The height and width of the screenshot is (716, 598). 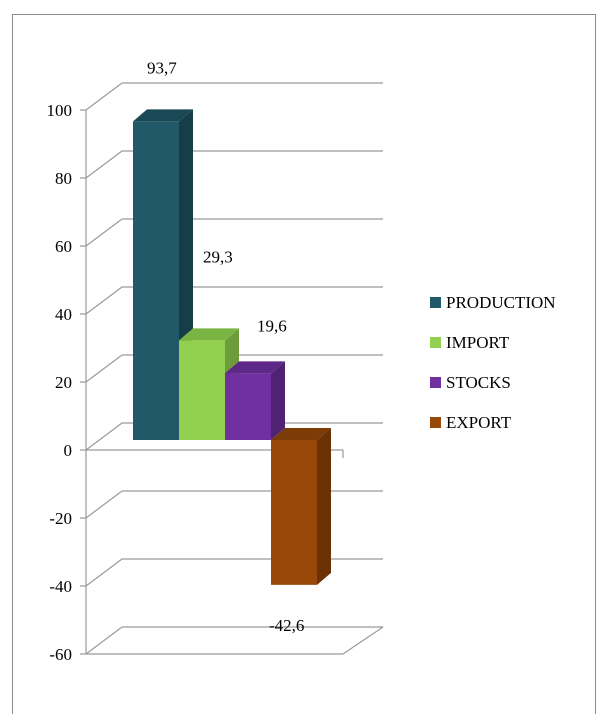 I want to click on y-tick-label: 60, so click(x=63, y=246).